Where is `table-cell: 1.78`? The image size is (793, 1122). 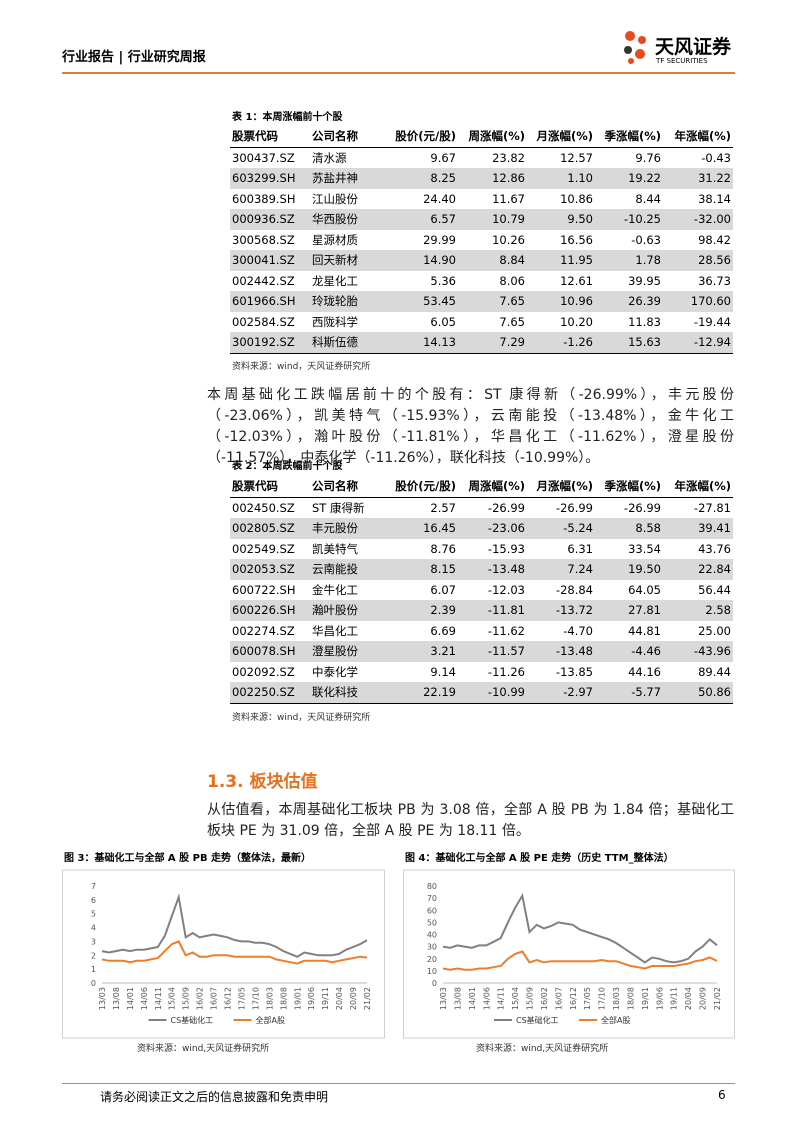
table-cell: 1.78 is located at coordinates (629, 260).